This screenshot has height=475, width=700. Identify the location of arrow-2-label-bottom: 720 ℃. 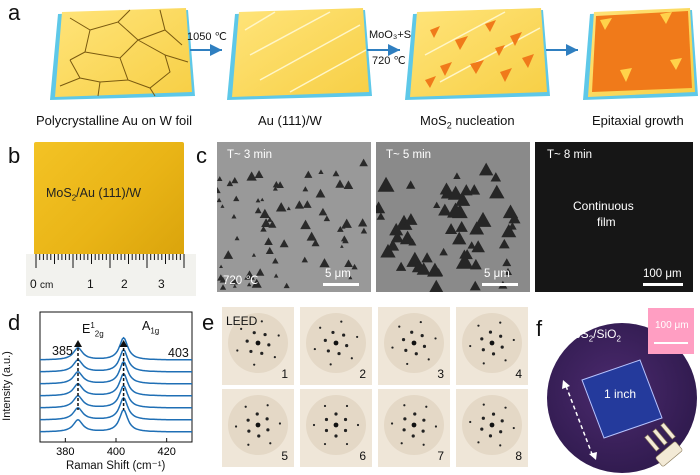
(389, 61).